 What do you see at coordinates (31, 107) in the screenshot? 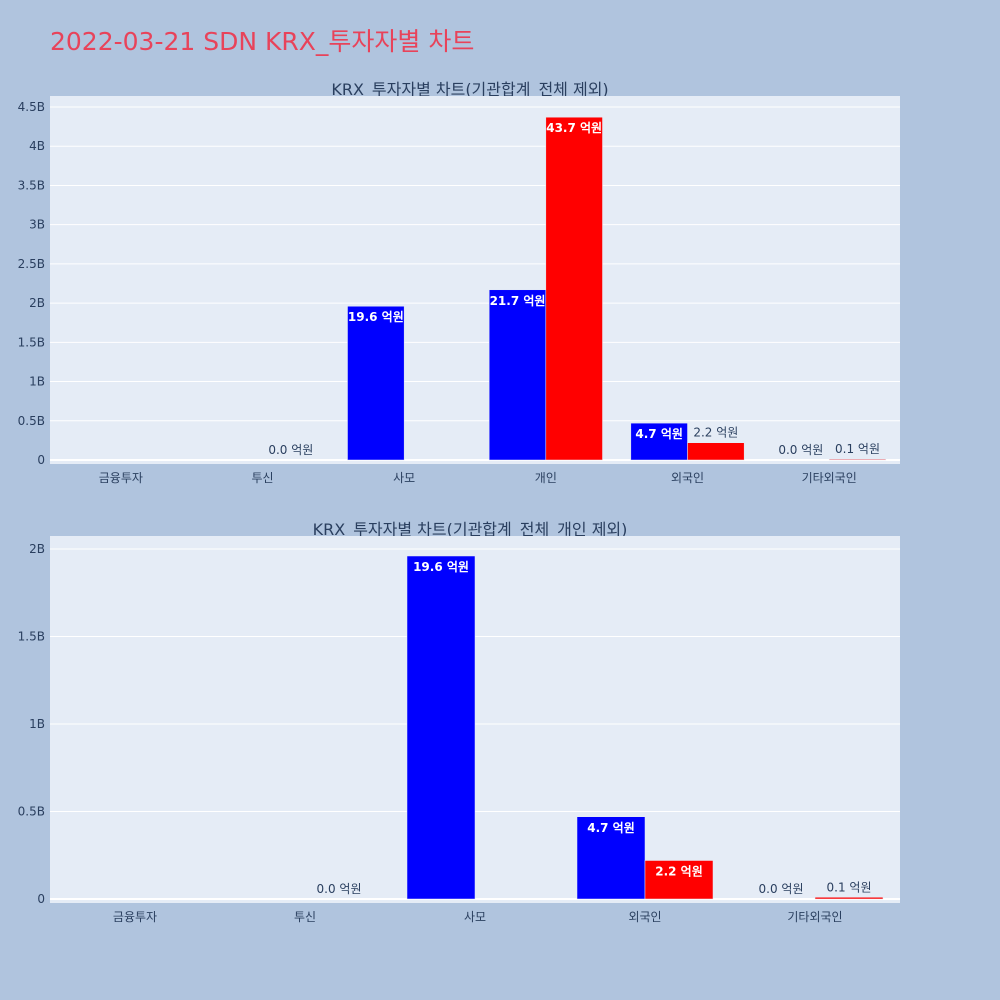
I see `y-tick-label: 4.5B` at bounding box center [31, 107].